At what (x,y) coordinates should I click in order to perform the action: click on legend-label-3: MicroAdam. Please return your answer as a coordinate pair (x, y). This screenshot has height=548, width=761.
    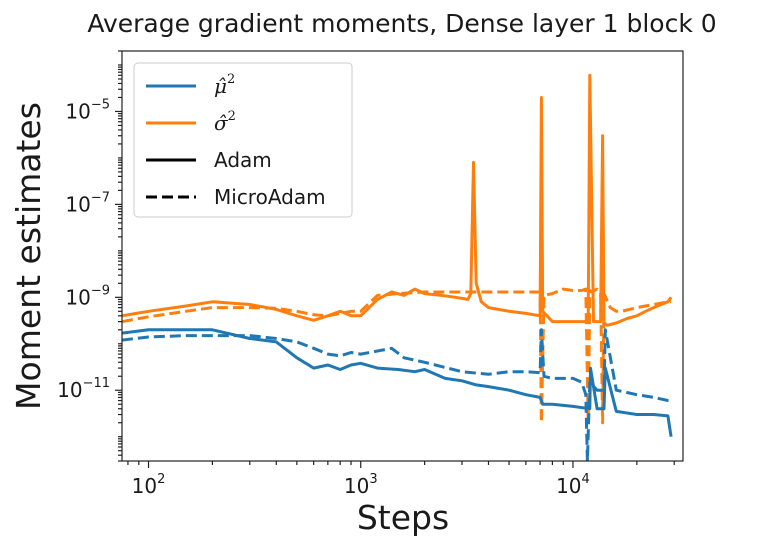
    Looking at the image, I should click on (270, 197).